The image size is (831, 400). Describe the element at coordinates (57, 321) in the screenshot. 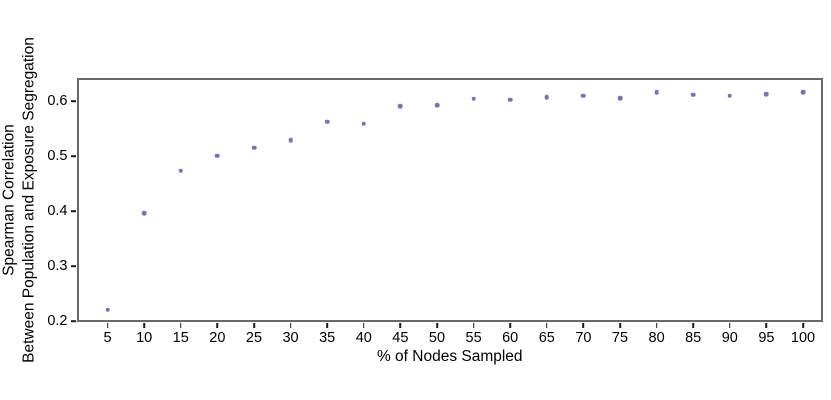

I see `y-tick-label: 0.2` at that location.